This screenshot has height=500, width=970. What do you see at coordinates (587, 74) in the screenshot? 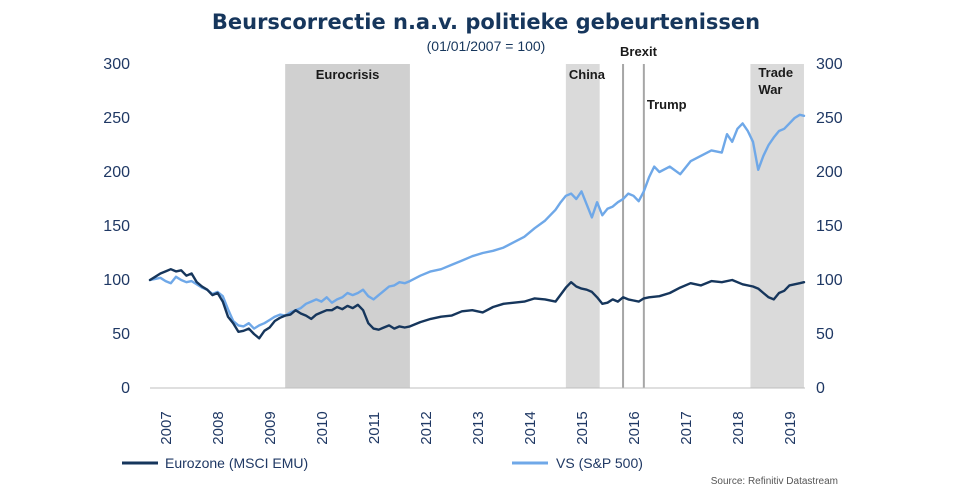
I see `shaded-period-label: China` at bounding box center [587, 74].